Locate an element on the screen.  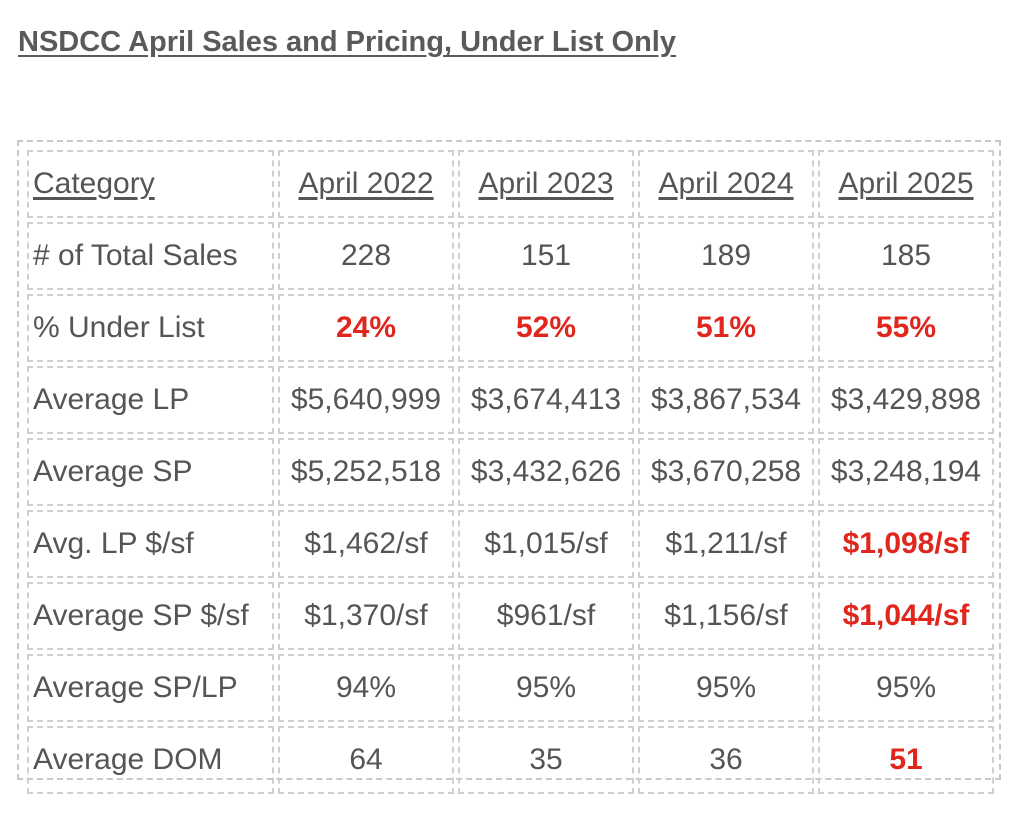
row-label: Avg. LP $/sf is located at coordinates (150, 544).